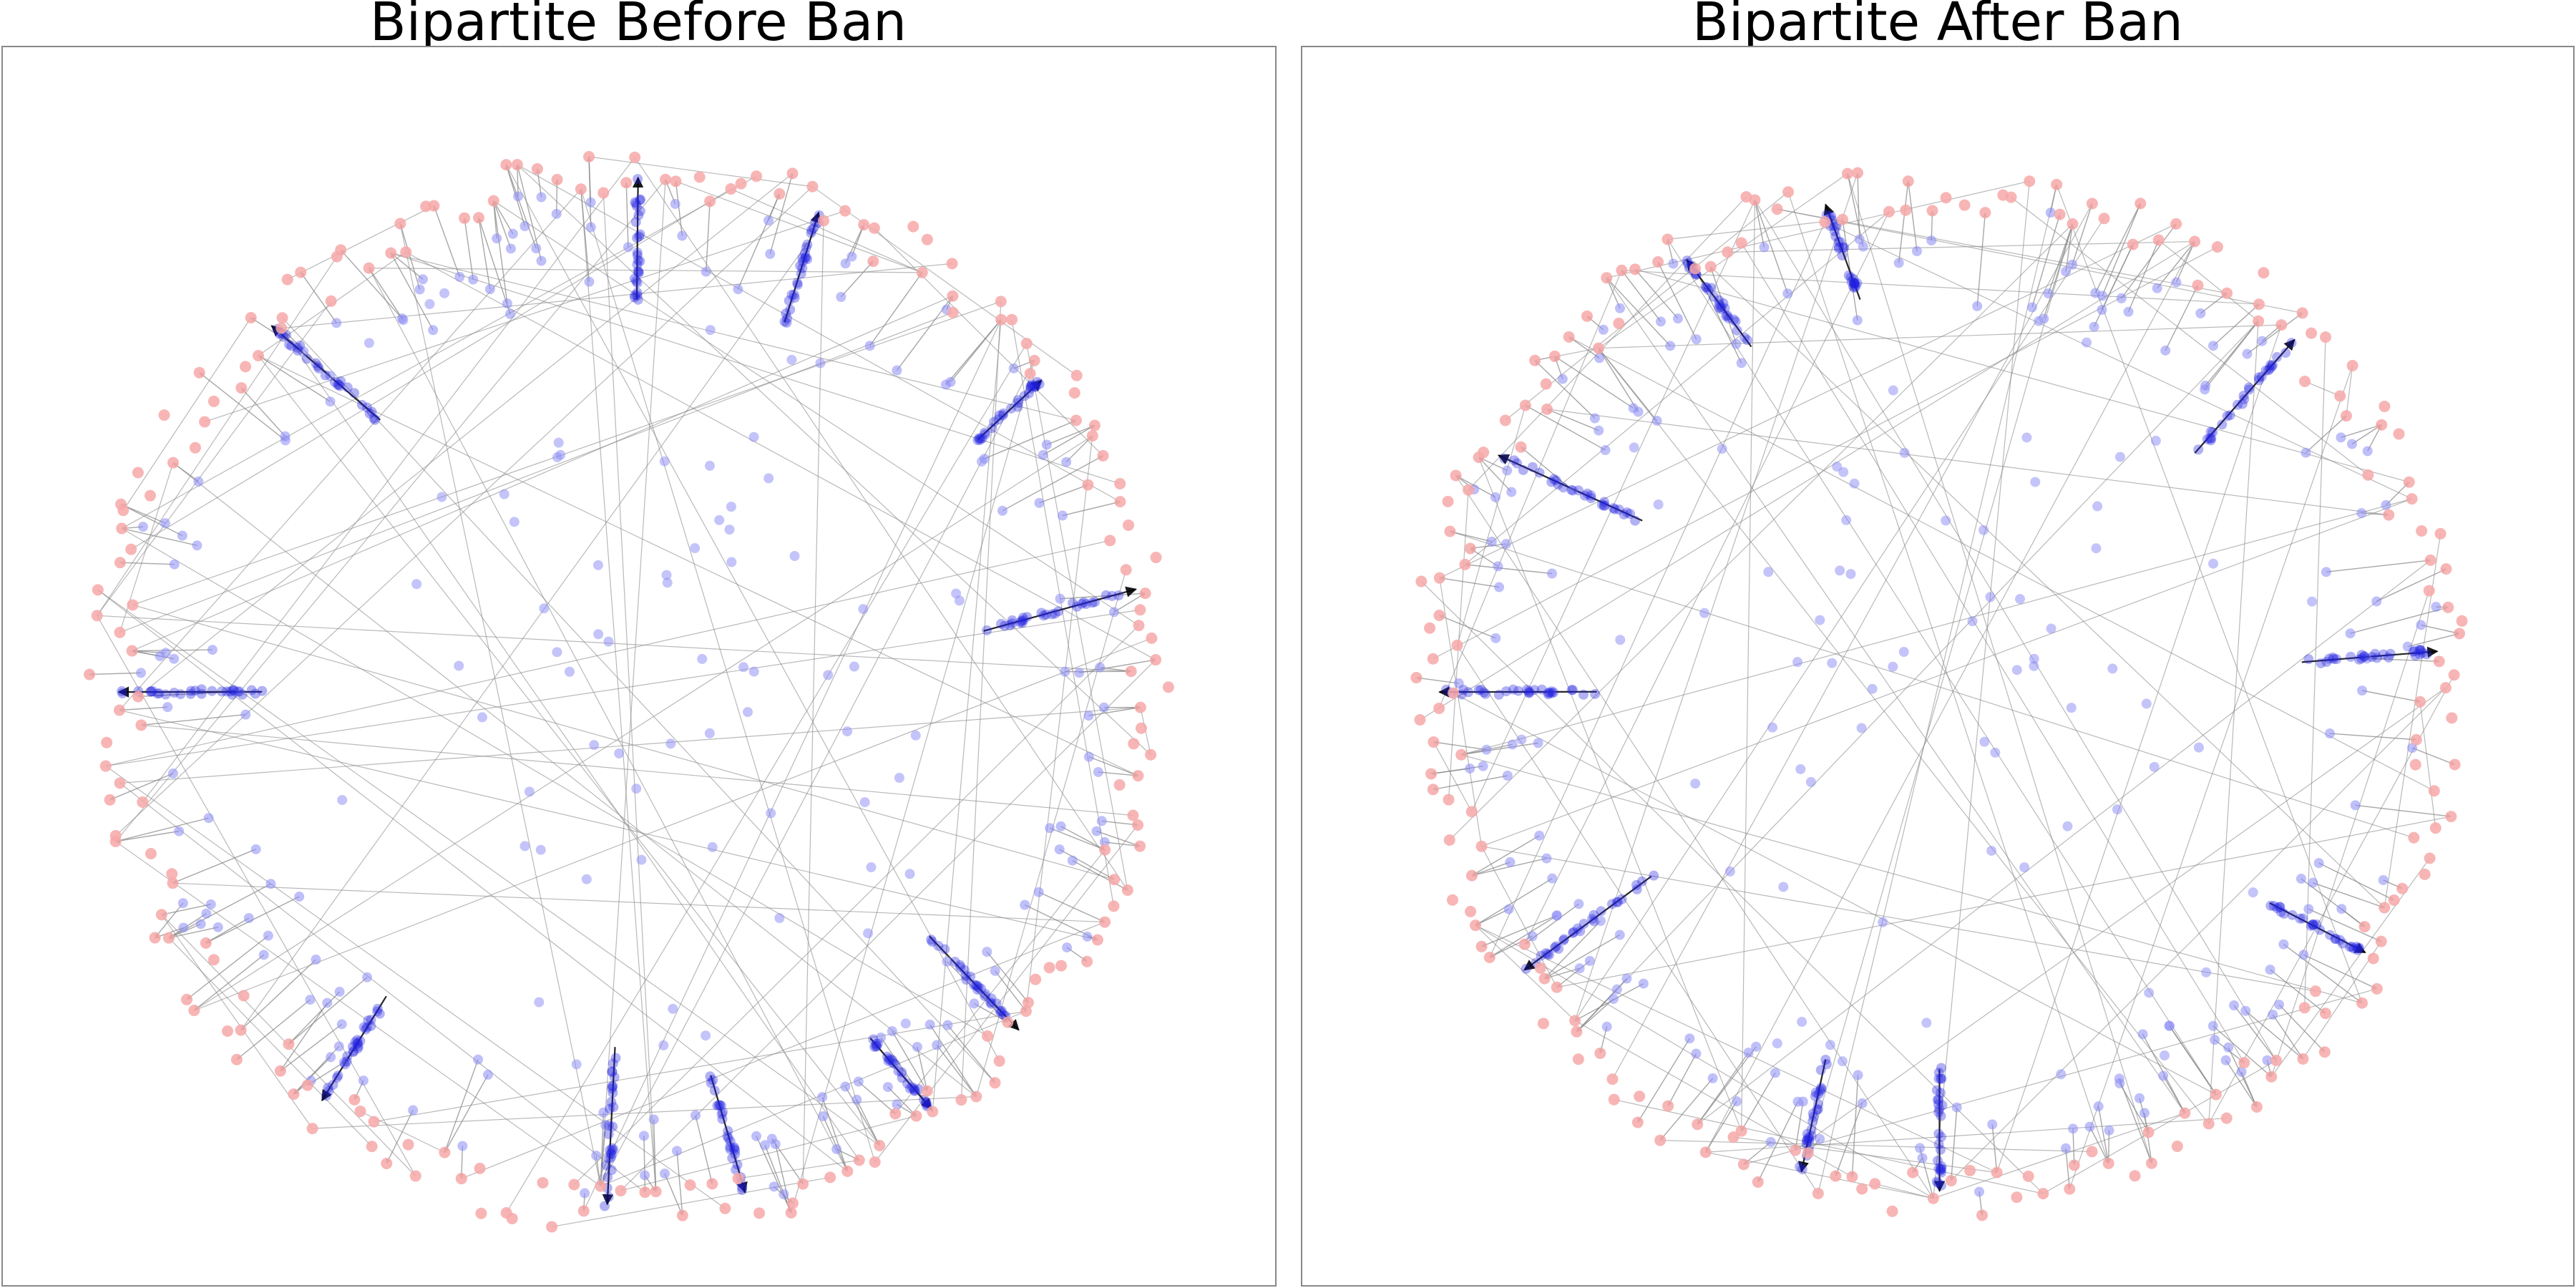 Image resolution: width=2576 pixels, height=1288 pixels. What do you see at coordinates (900, 1074) in the screenshot?
I see `edge-strong` at bounding box center [900, 1074].